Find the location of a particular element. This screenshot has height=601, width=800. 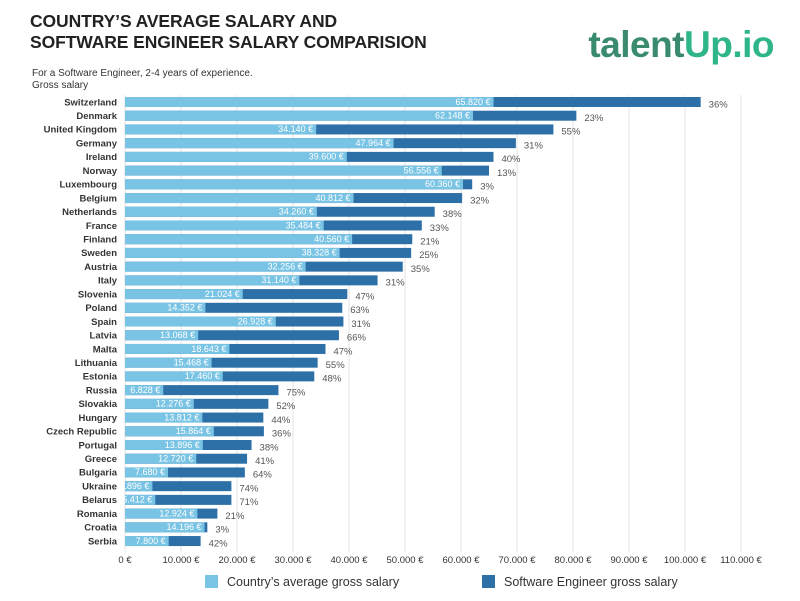

percentage-label: 40% is located at coordinates (511, 159).